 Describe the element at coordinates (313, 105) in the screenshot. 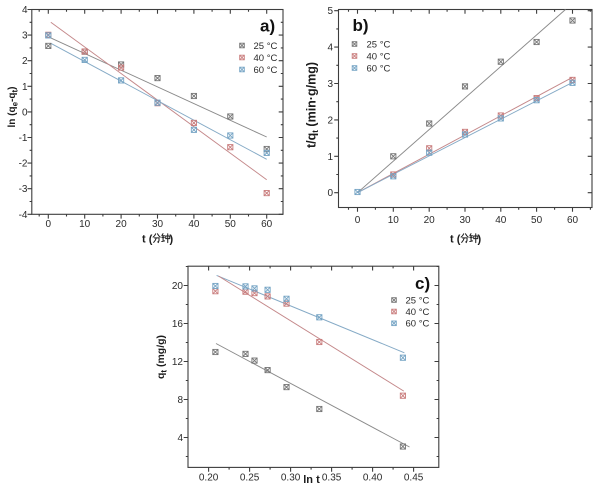

I see `svg-text: t/qt (min·g/mg)` at that location.